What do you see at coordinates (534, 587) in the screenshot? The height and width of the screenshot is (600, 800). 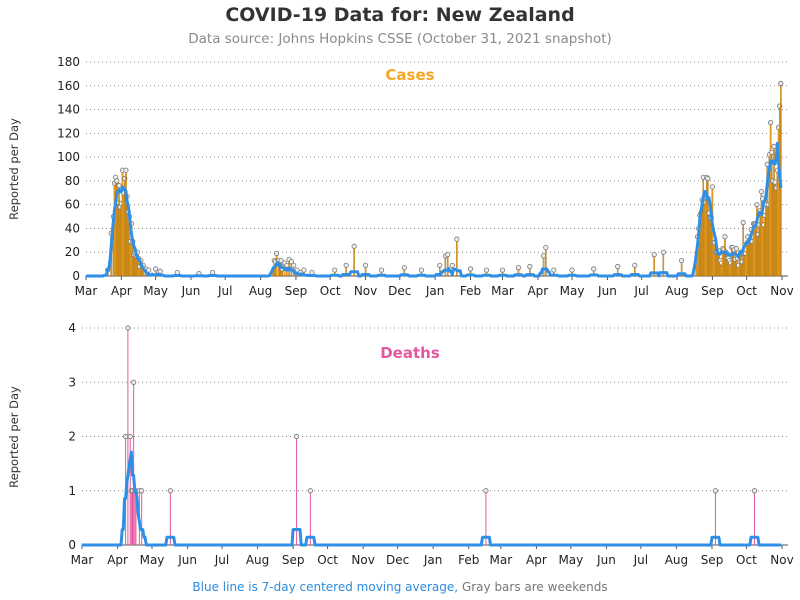 I see `weekend-note: Gray bars are weekends` at bounding box center [534, 587].